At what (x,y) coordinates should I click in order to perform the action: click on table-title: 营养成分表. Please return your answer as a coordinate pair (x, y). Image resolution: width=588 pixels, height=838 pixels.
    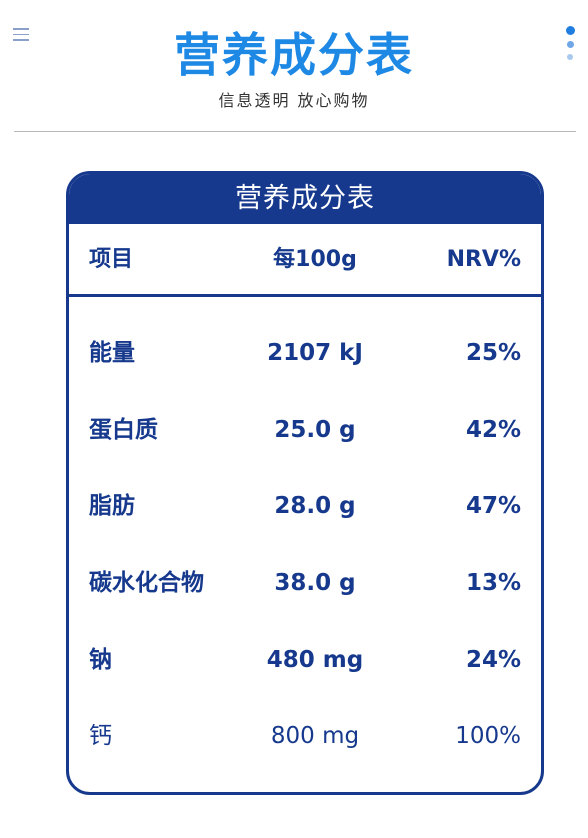
    Looking at the image, I should click on (305, 199).